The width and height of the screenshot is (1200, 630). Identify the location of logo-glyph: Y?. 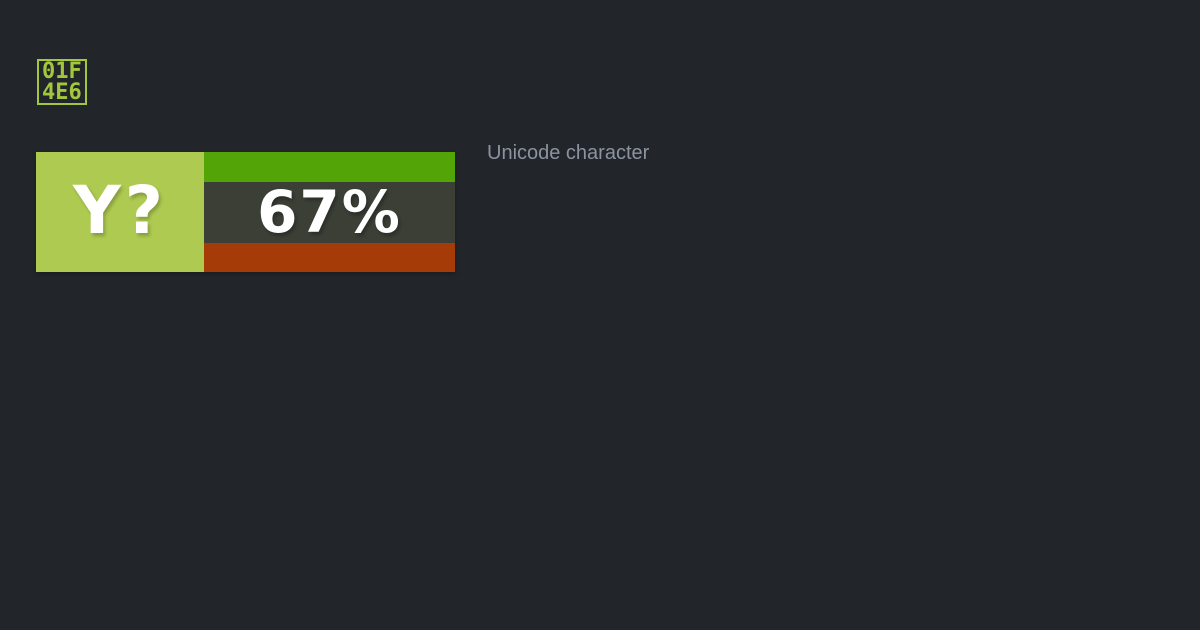
(120, 210).